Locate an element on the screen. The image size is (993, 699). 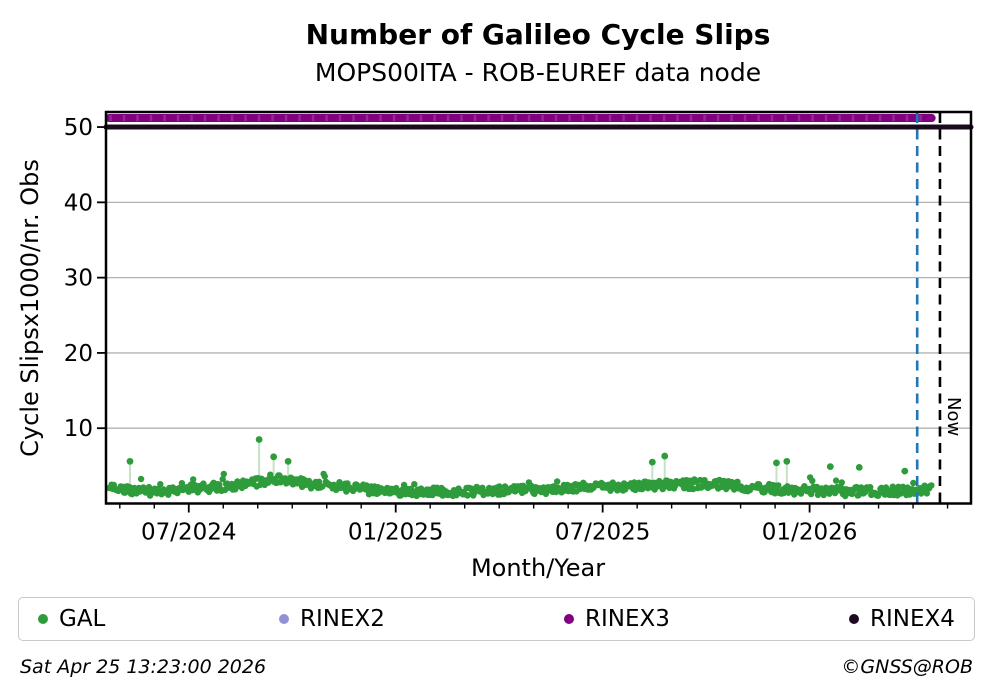
y-tick-label: 50 is located at coordinates (78, 128).